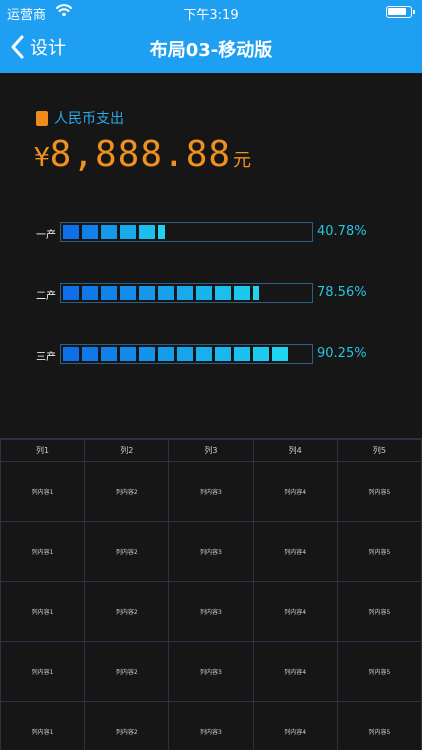  Describe the element at coordinates (342, 292) in the screenshot. I see `progress-percent: 78.56%` at that location.